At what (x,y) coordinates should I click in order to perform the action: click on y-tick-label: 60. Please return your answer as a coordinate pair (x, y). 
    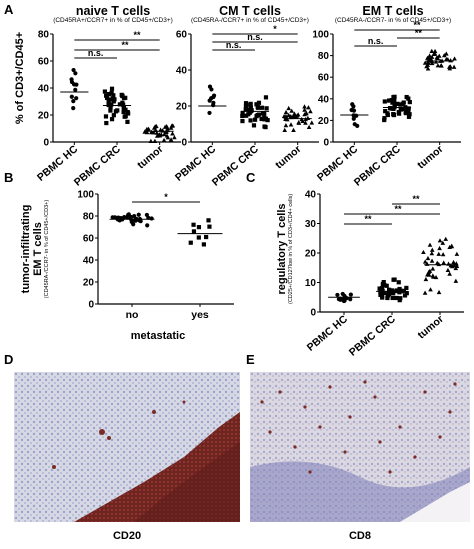
    Looking at the image, I should click on (182, 35).